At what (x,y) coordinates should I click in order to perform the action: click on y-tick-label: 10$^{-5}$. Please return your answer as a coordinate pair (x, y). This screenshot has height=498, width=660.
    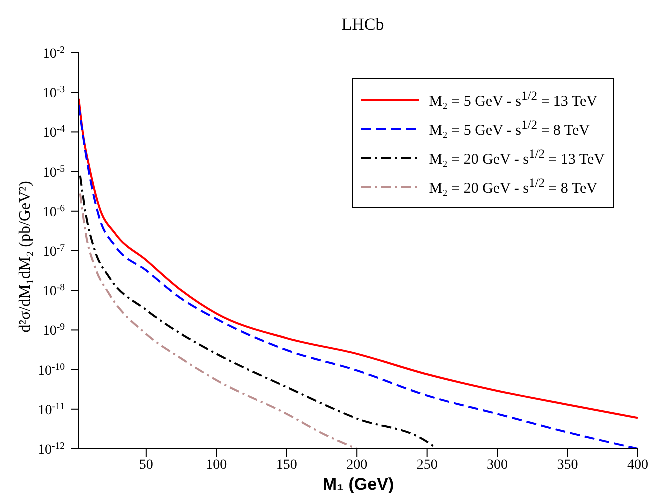
    Looking at the image, I should click on (54, 172).